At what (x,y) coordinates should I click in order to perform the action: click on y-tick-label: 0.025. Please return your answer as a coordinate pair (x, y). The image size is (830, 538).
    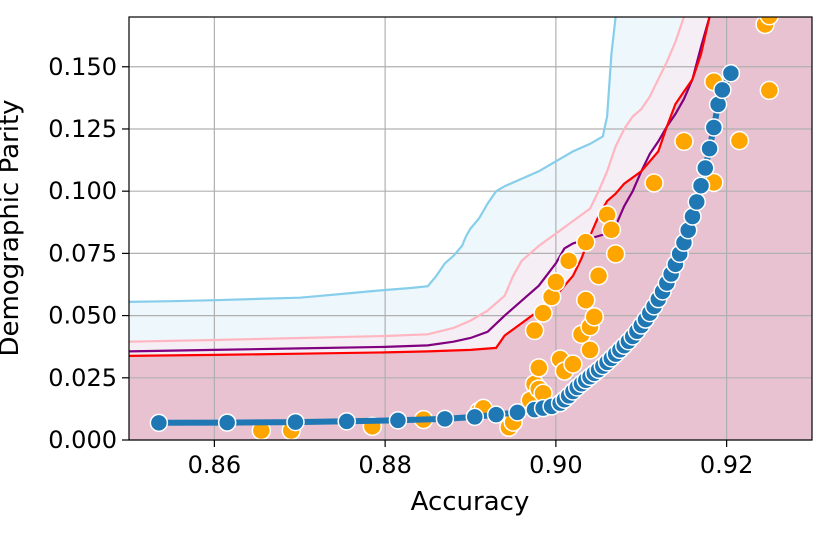
    Looking at the image, I should click on (82, 378).